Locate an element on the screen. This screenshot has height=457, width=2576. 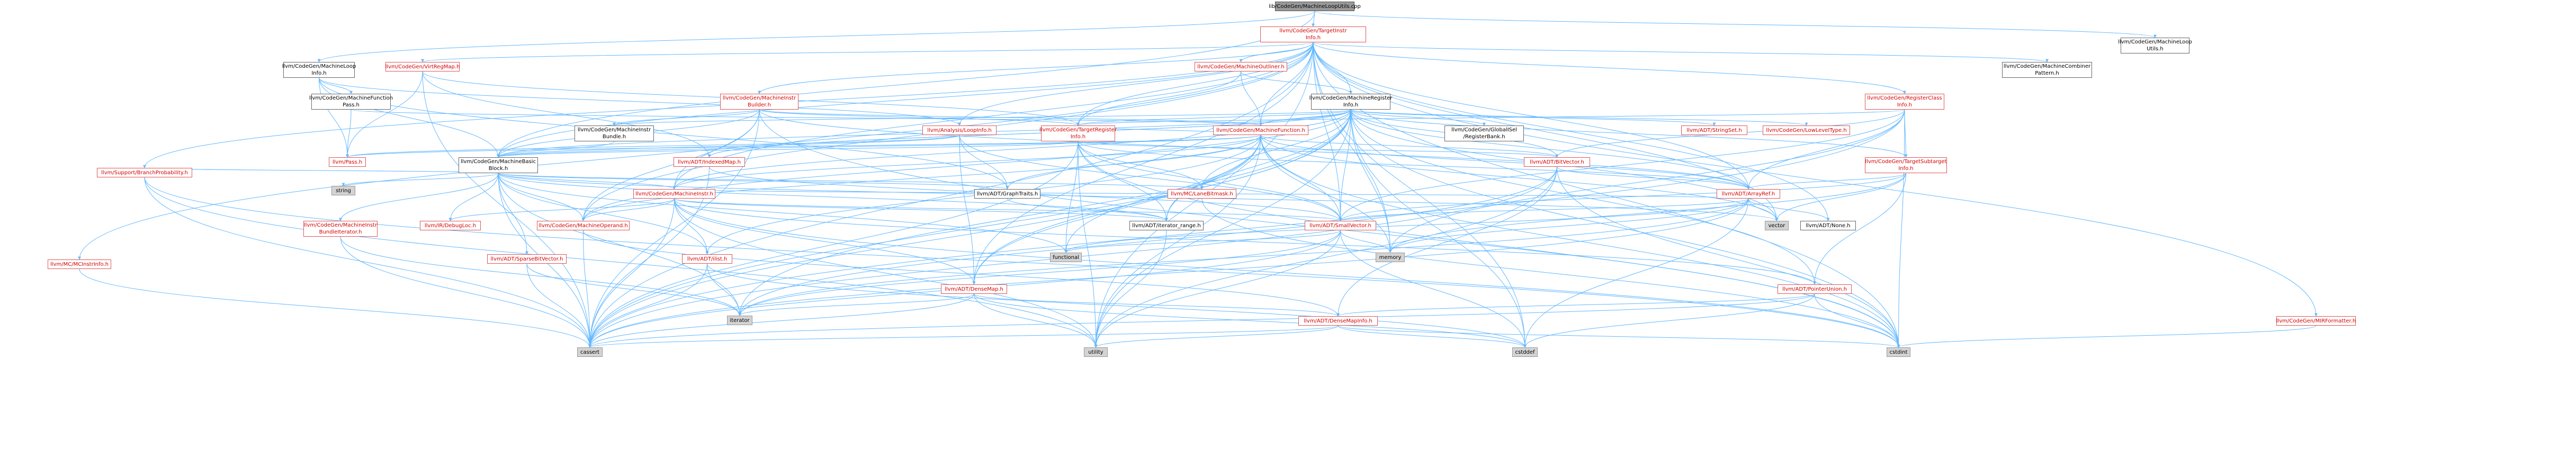
node-mcp: llvm/CodeGen/MachineCombiner Pattern.h is located at coordinates (2047, 70).